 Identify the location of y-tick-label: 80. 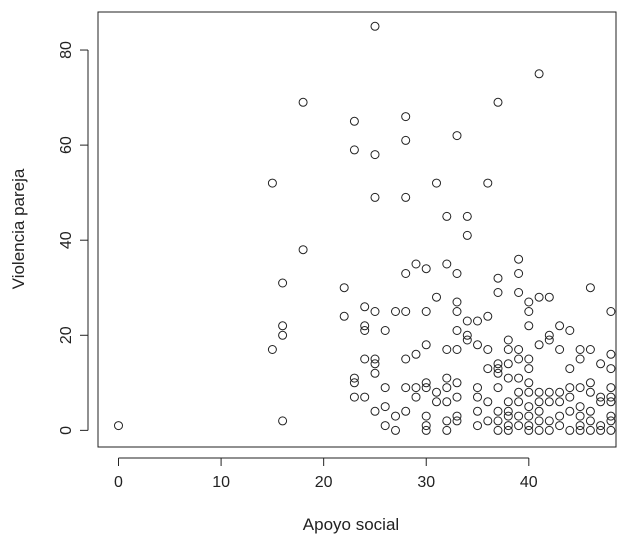
(66, 50).